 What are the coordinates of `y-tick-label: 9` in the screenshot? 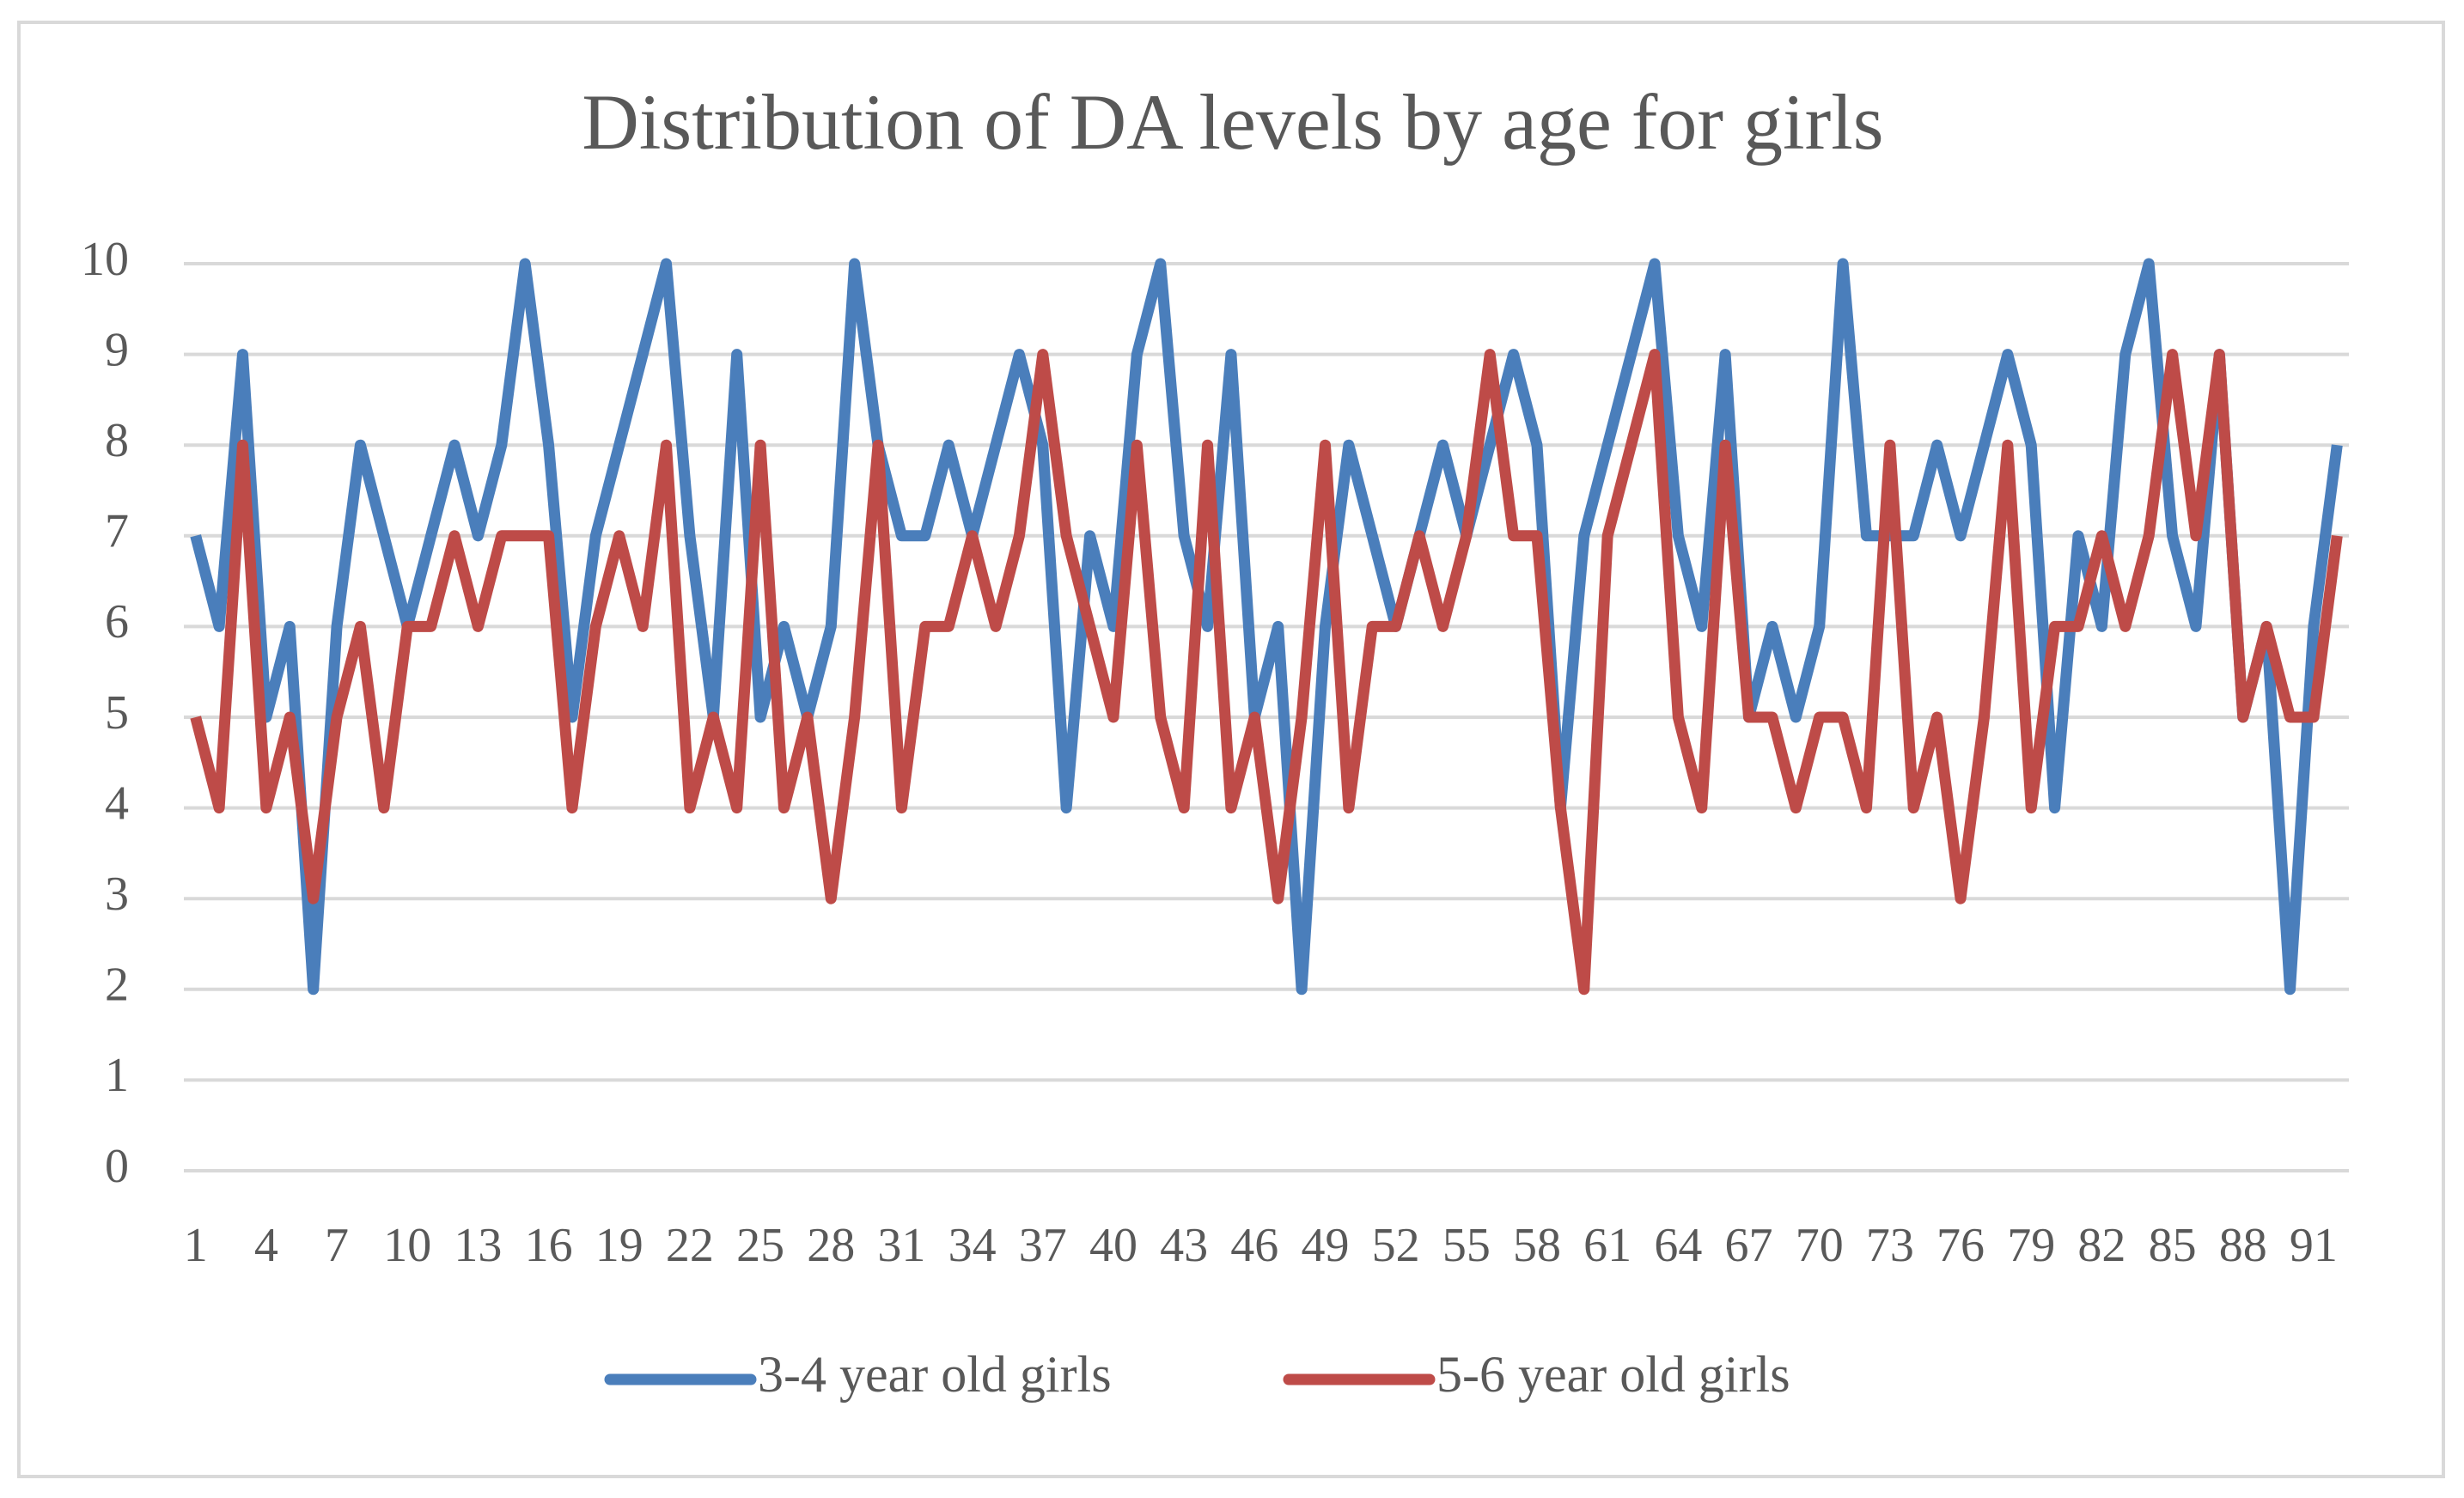 It's located at (117, 349).